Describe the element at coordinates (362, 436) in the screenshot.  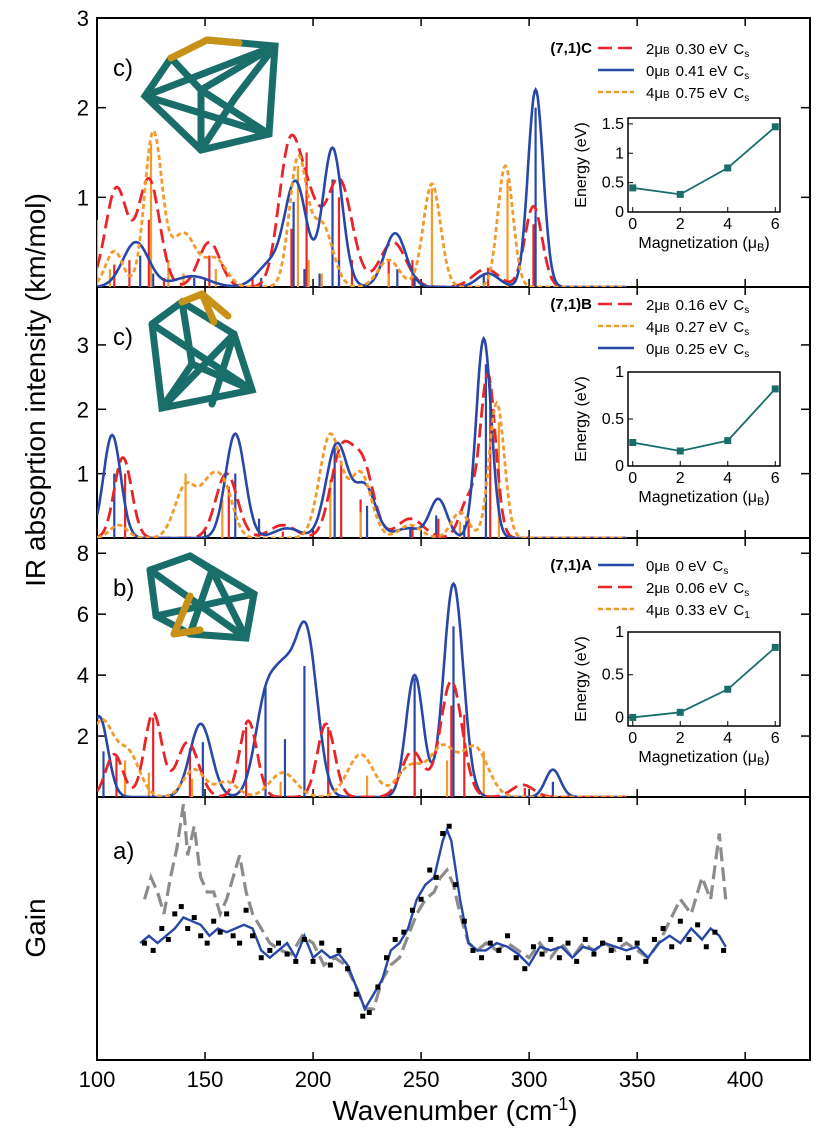
I see `series-line-blue` at that location.